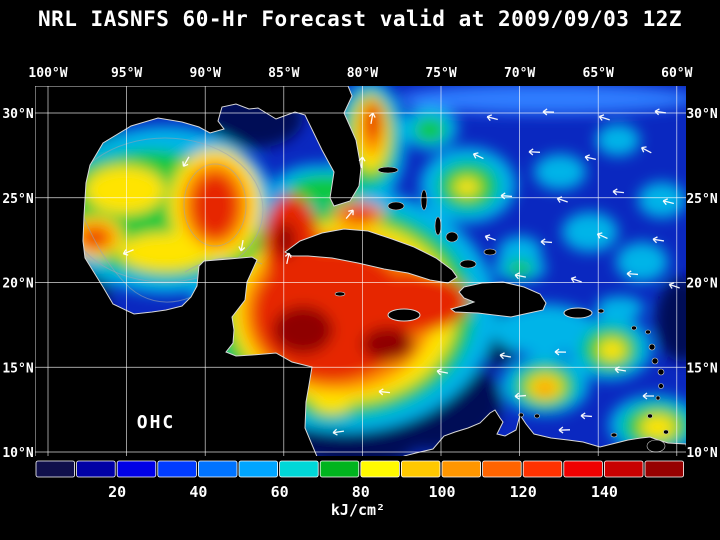 The height and width of the screenshot is (540, 720). I want to click on colorbar-swatches, so click(359, 469).